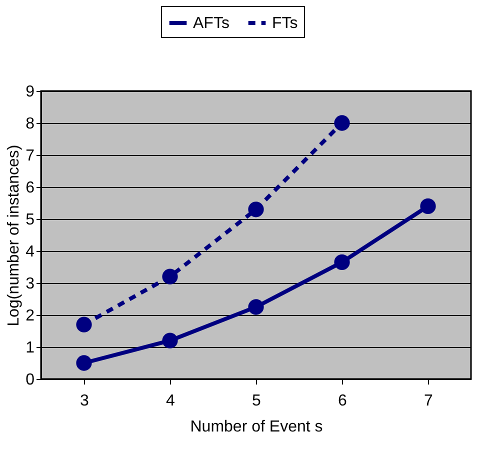  I want to click on y-tick-label: 1, so click(30, 348).